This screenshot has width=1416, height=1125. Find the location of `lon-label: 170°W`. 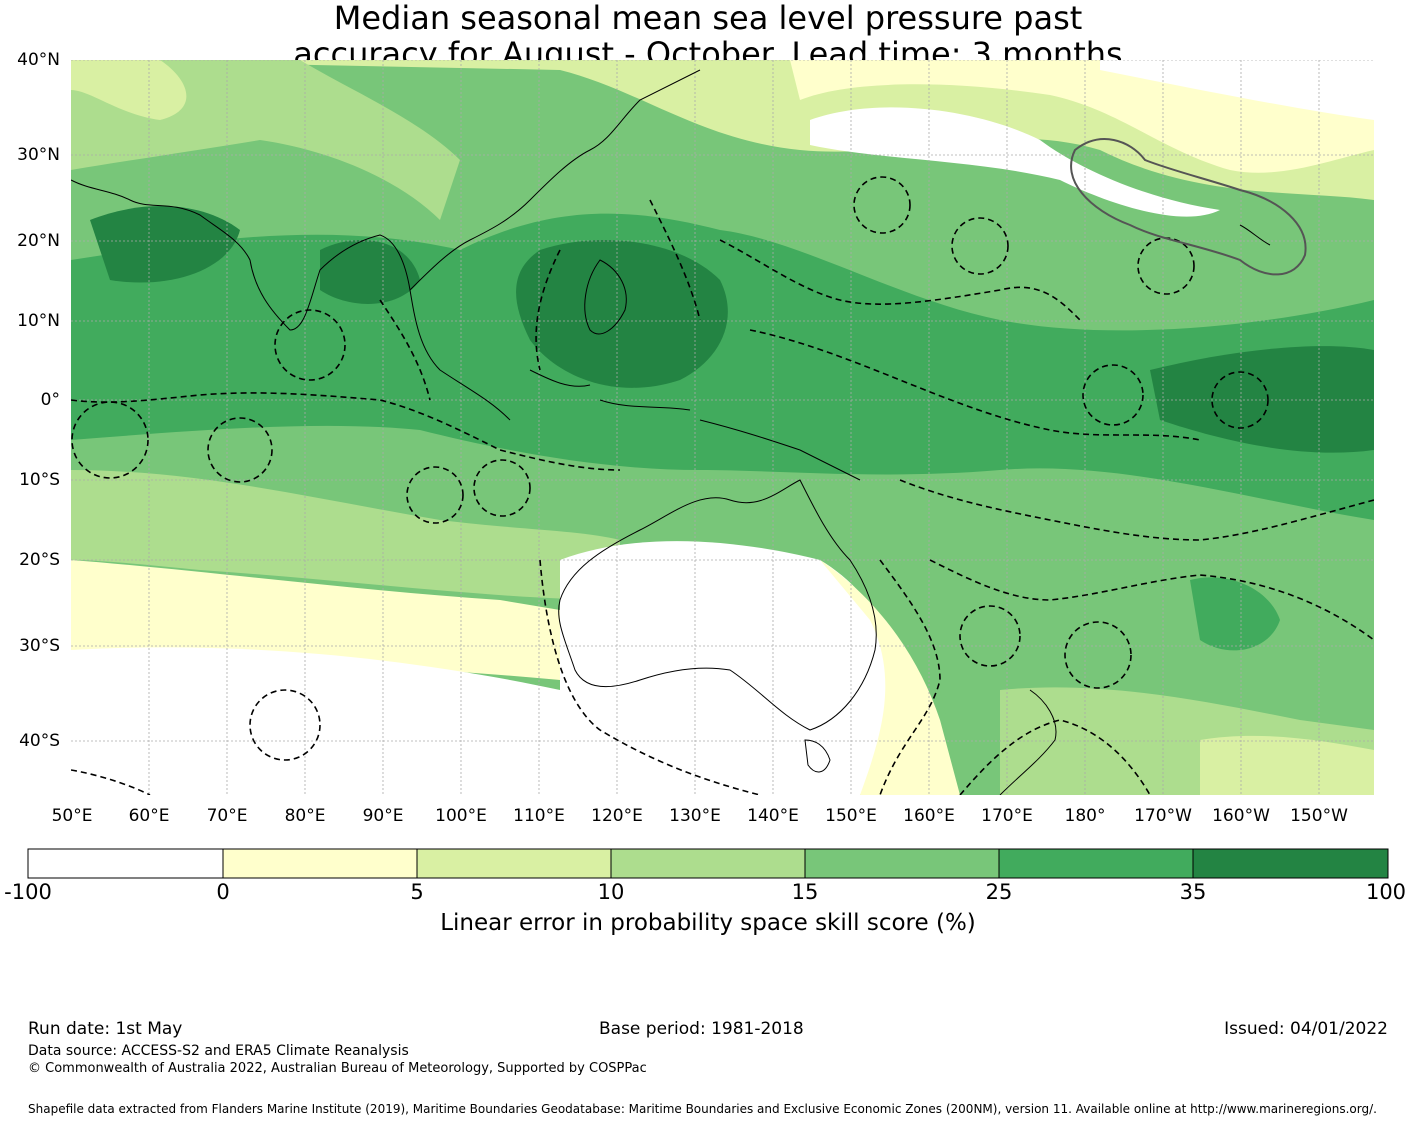

lon-label: 170°W is located at coordinates (1163, 816).